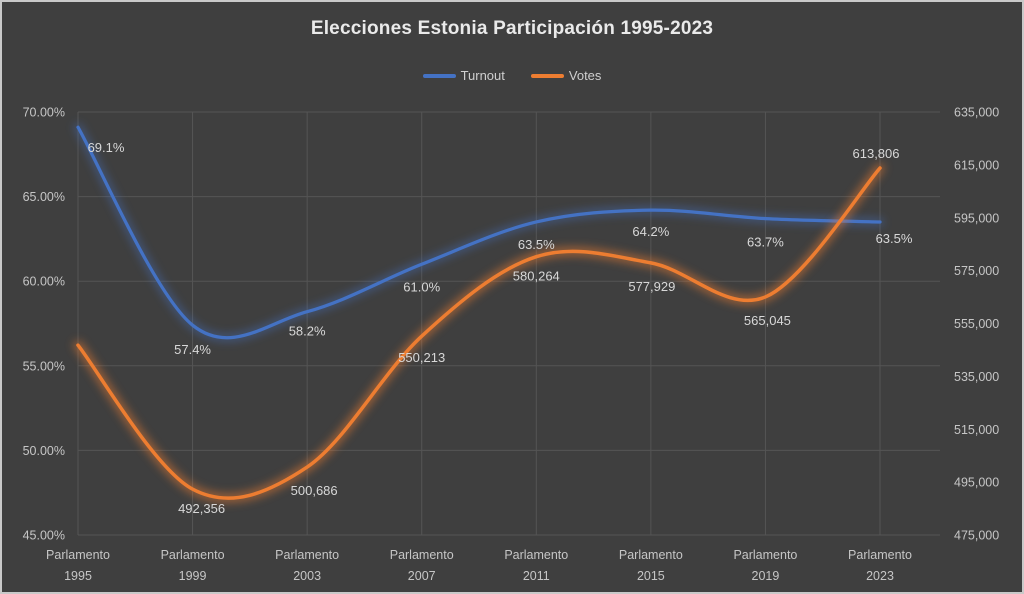  Describe the element at coordinates (585, 75) in the screenshot. I see `legend-label-votes: Votes` at that location.